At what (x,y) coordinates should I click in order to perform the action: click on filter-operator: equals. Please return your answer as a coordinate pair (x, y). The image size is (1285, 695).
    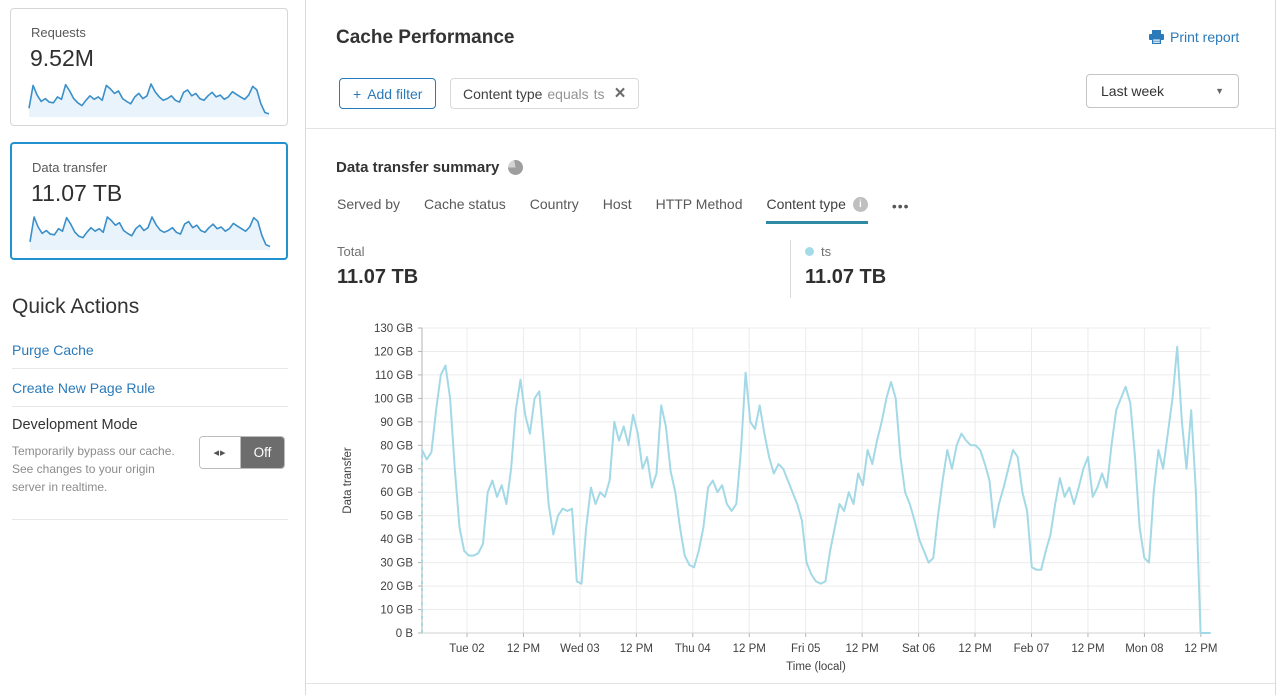
    Looking at the image, I should click on (568, 93).